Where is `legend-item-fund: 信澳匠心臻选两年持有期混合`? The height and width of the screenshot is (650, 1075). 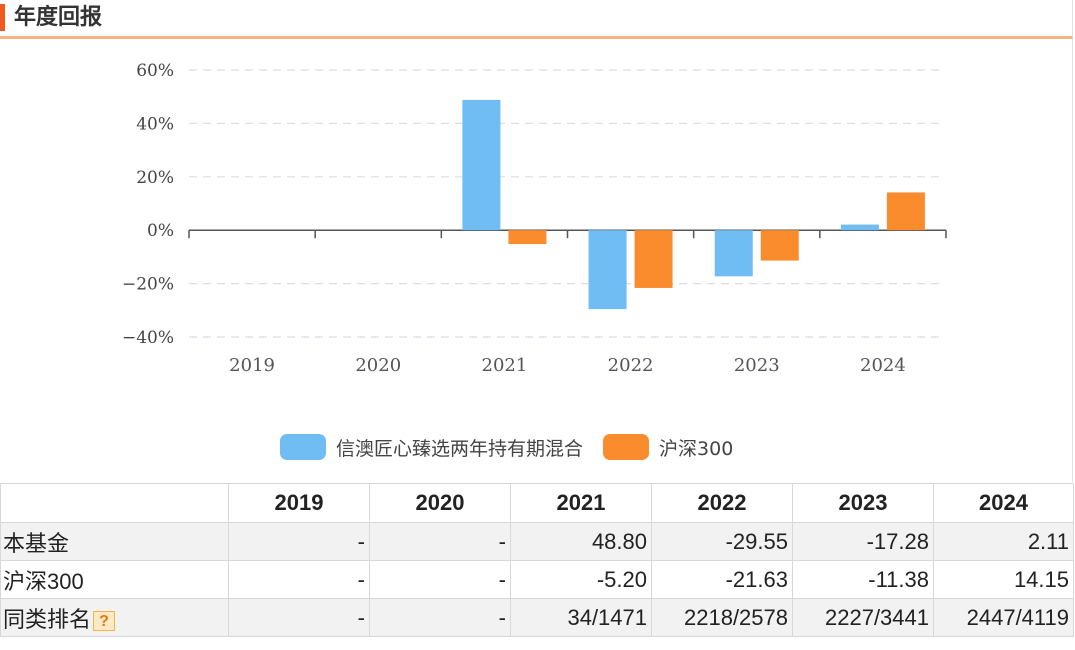 legend-item-fund: 信澳匠心臻选两年持有期混合 is located at coordinates (431, 447).